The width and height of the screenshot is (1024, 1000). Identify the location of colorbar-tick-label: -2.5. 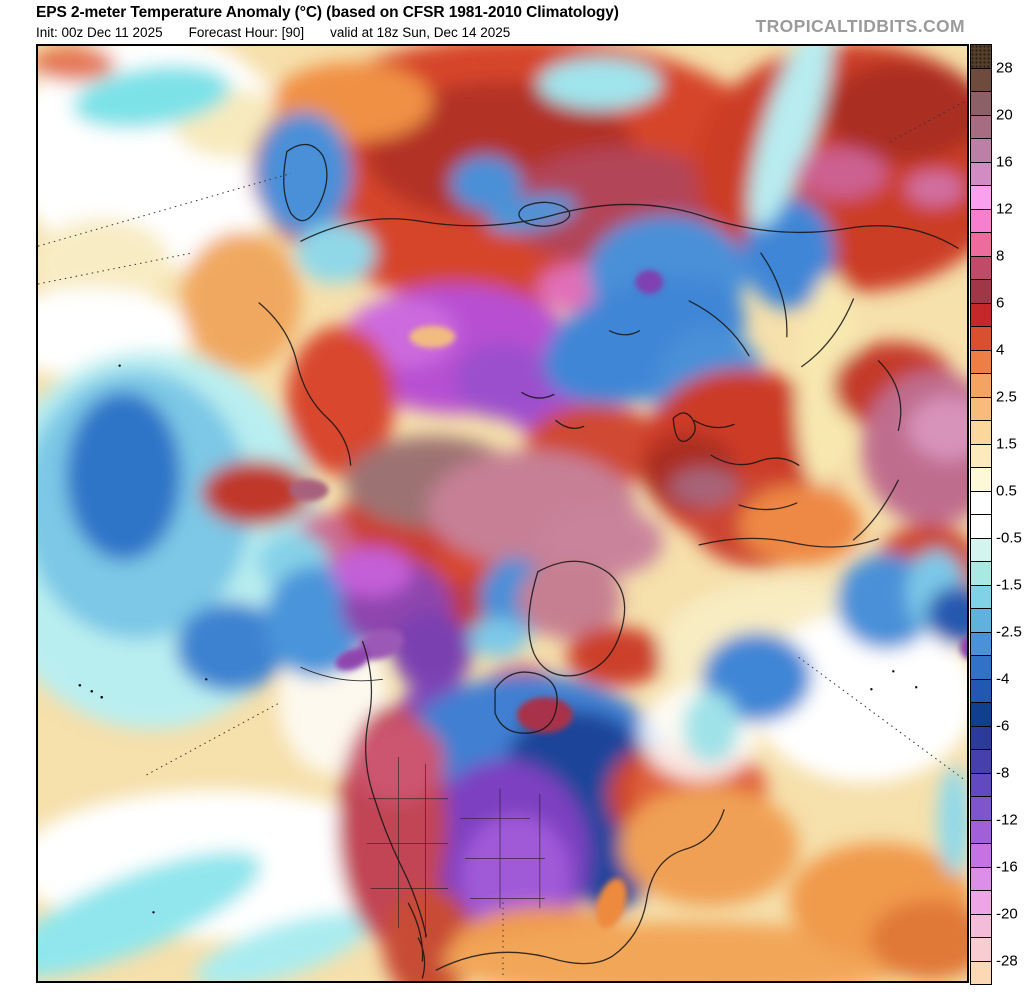
(1009, 632).